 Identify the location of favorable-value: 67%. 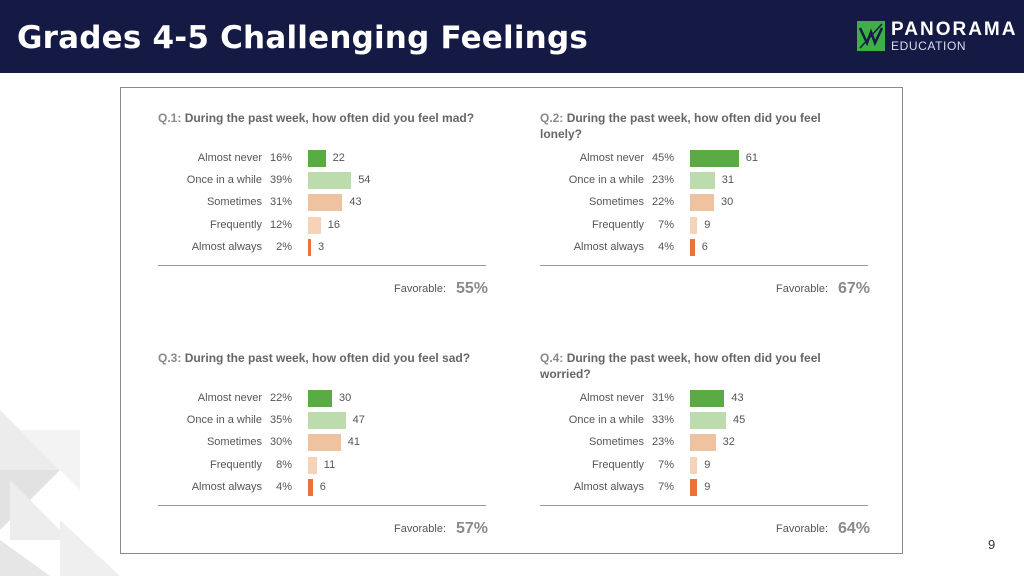
(853, 288).